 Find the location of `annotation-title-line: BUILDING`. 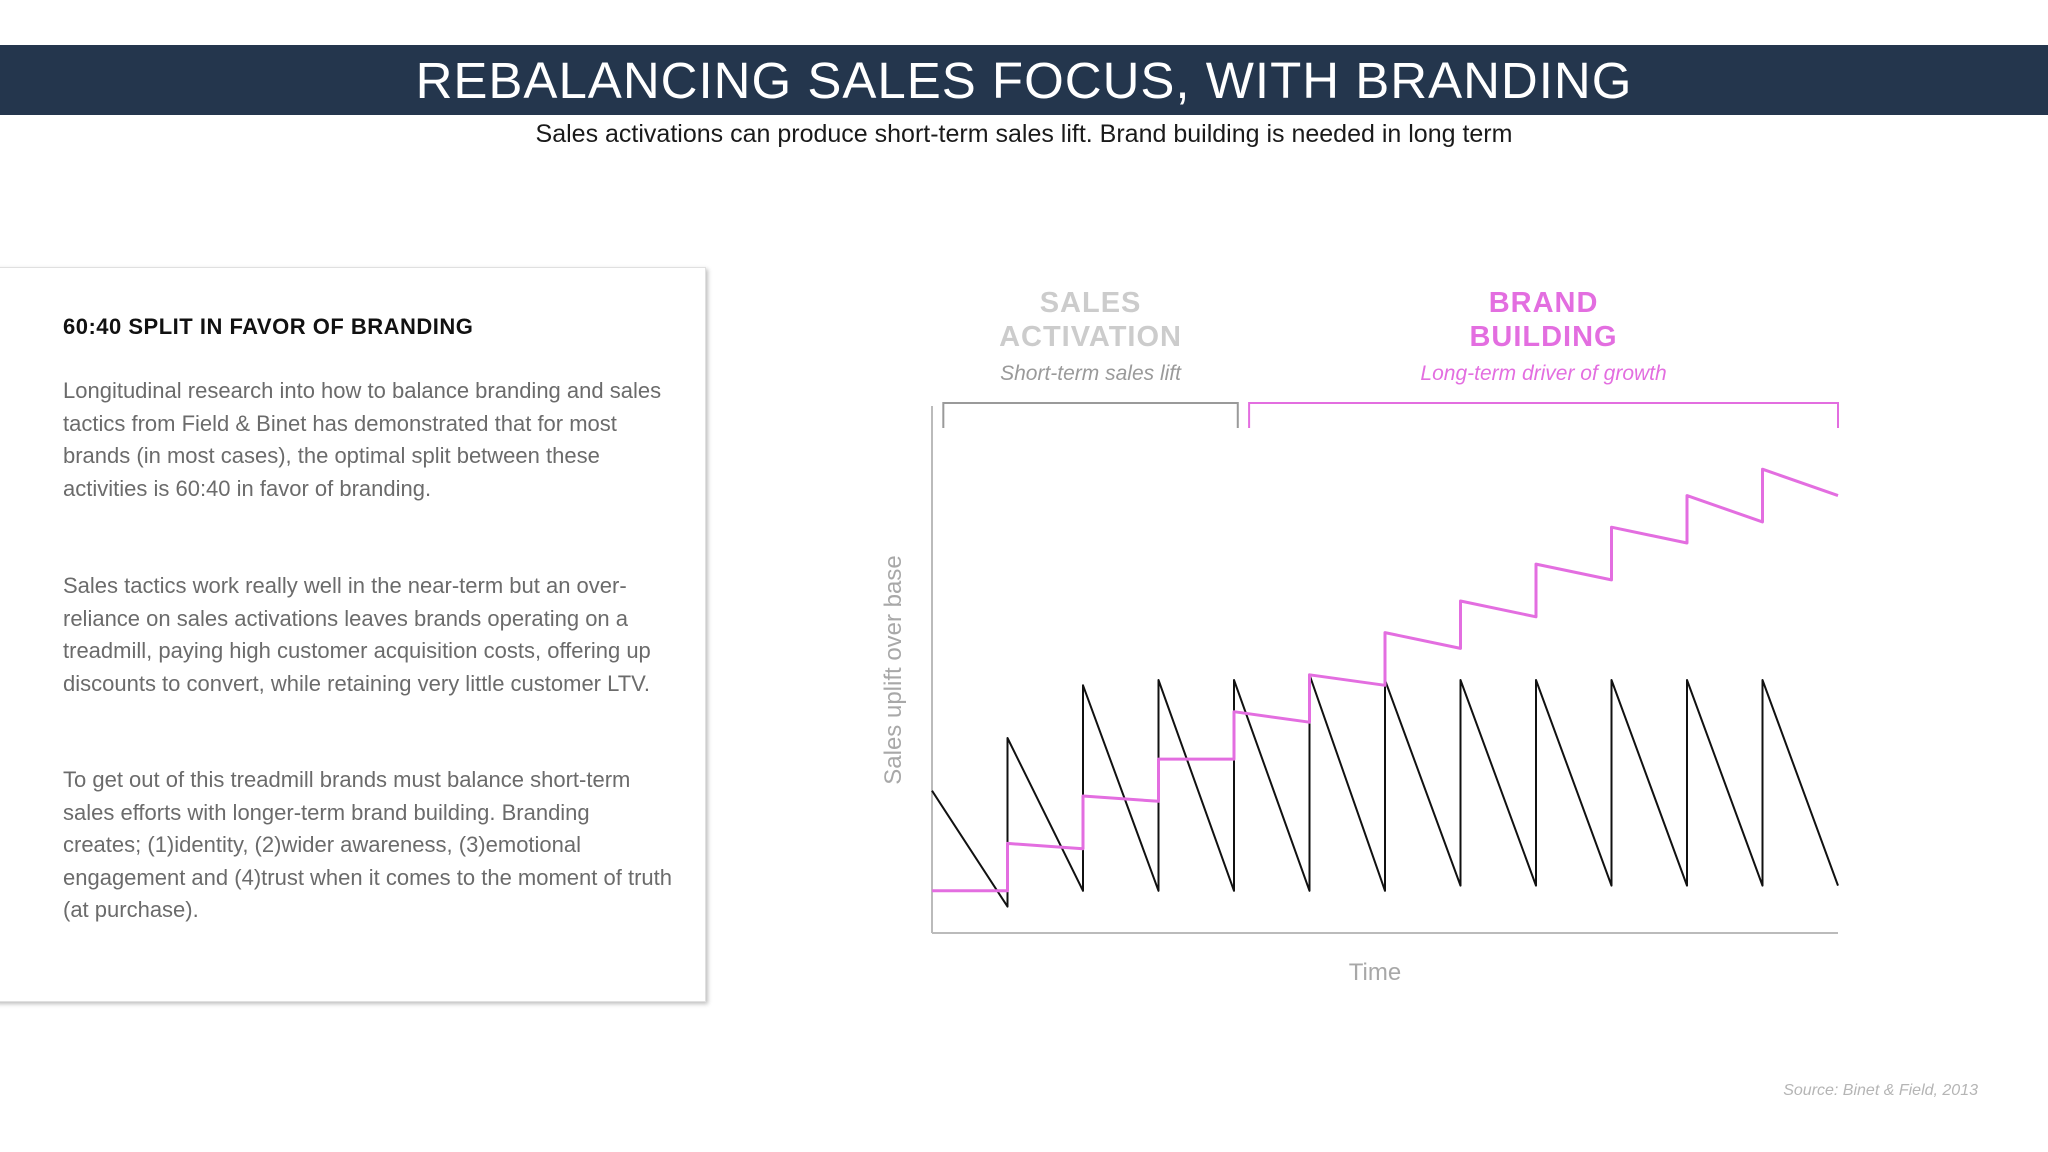

annotation-title-line: BUILDING is located at coordinates (1543, 337).